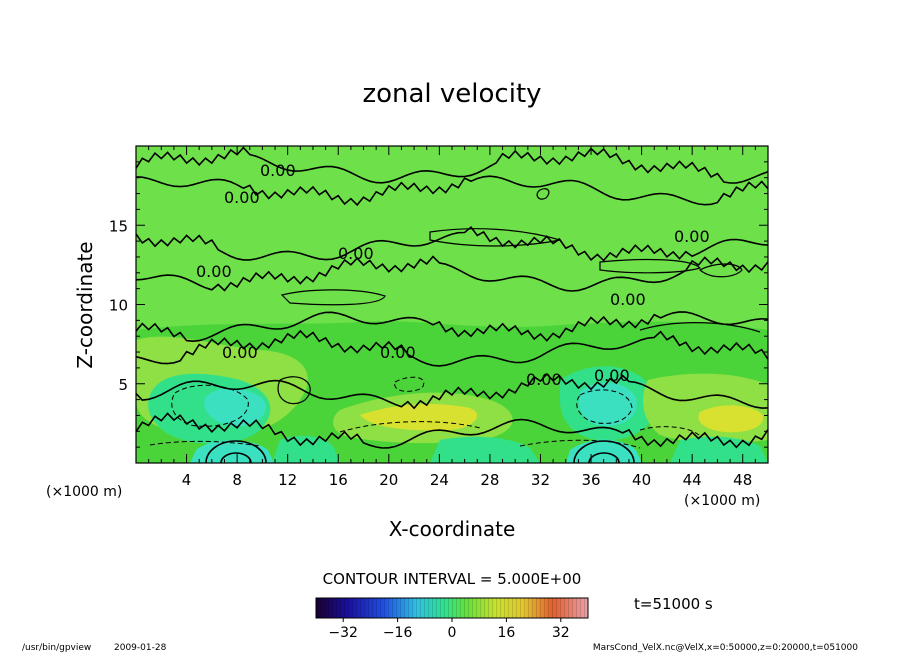 The image size is (904, 654). What do you see at coordinates (187, 480) in the screenshot?
I see `x-tick-label: 4` at bounding box center [187, 480].